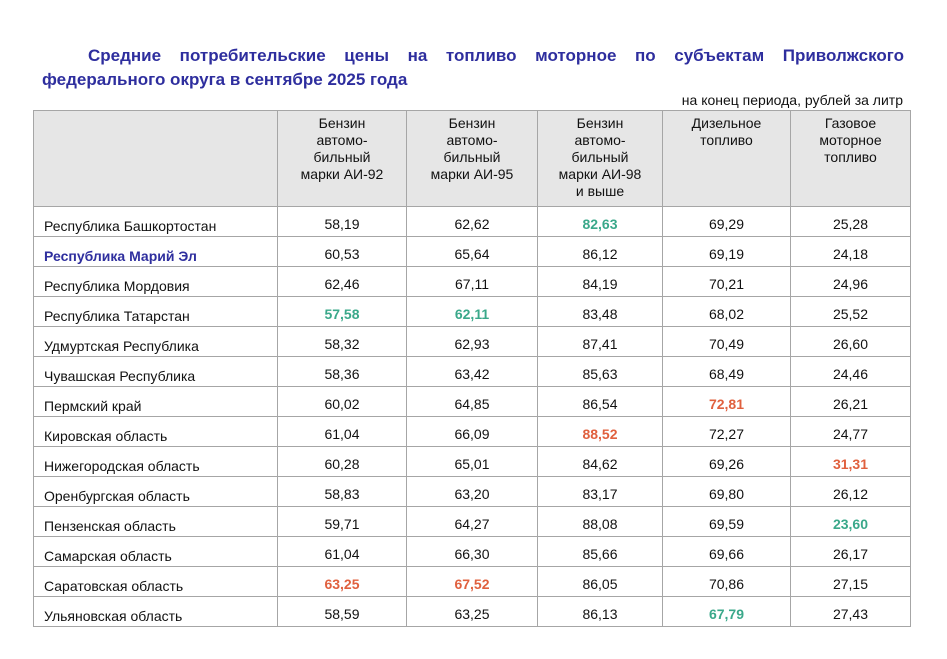  I want to click on header-cell-ai95: Бензин автомо- бильный марки АИ-95, so click(472, 158).